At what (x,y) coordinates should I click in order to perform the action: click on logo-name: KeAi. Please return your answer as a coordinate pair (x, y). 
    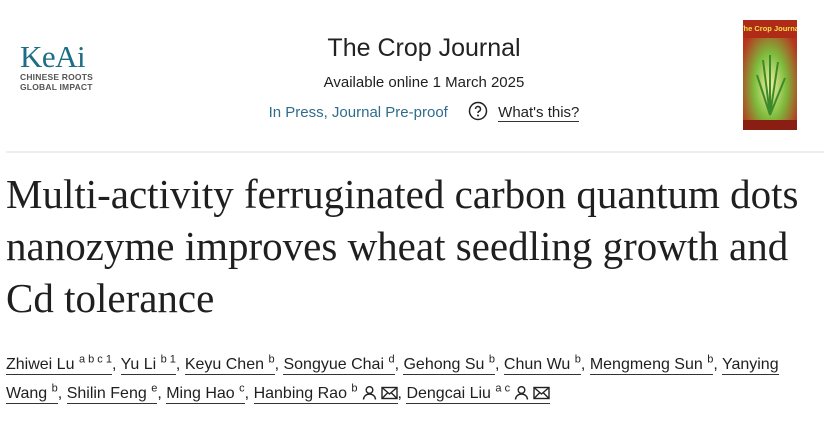
    Looking at the image, I should click on (53, 56).